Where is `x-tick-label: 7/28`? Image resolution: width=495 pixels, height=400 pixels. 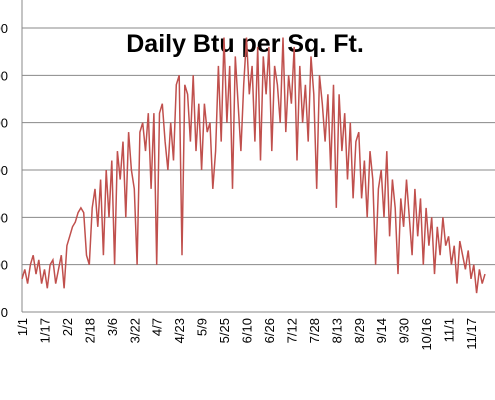
x-tick-label: 7/28 is located at coordinates (314, 330).